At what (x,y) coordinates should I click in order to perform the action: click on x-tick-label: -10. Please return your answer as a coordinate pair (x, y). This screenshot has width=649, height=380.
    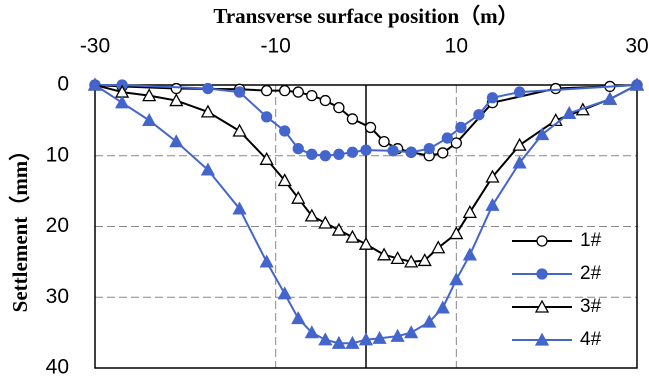
    Looking at the image, I should click on (275, 46).